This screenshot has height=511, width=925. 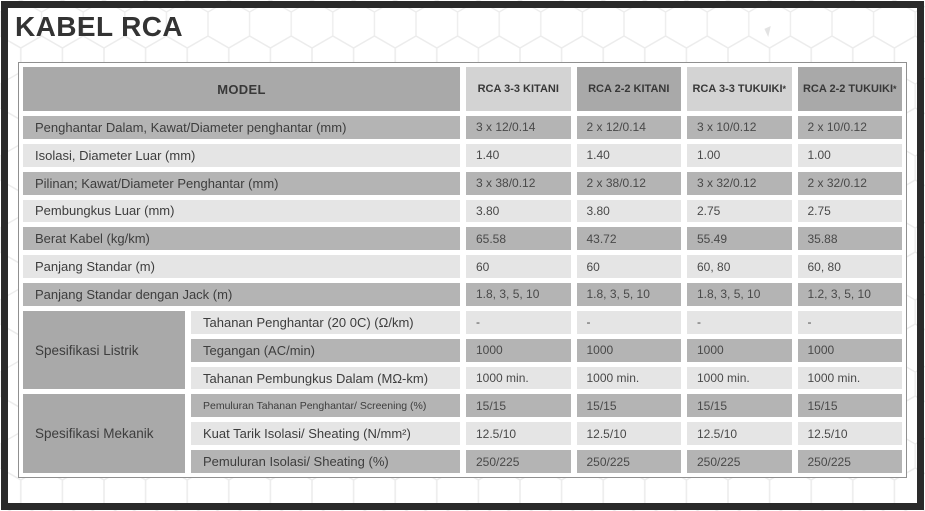 I want to click on row-label: Pembungkus Luar (mm), so click(x=241, y=211).